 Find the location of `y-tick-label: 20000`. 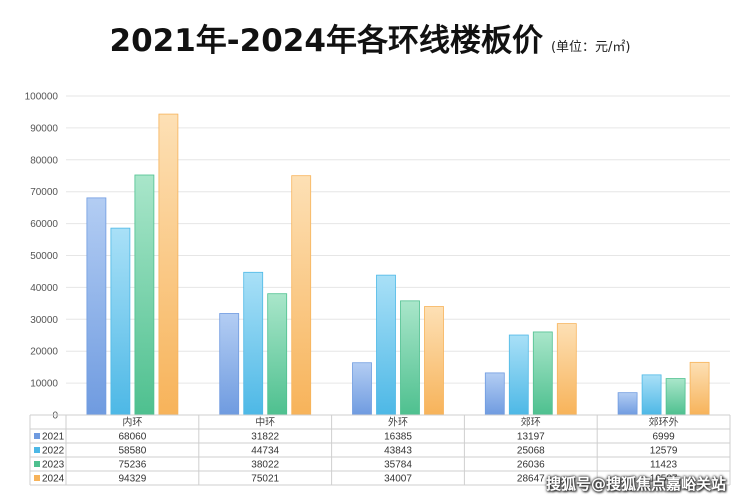

y-tick-label: 20000 is located at coordinates (44, 352).